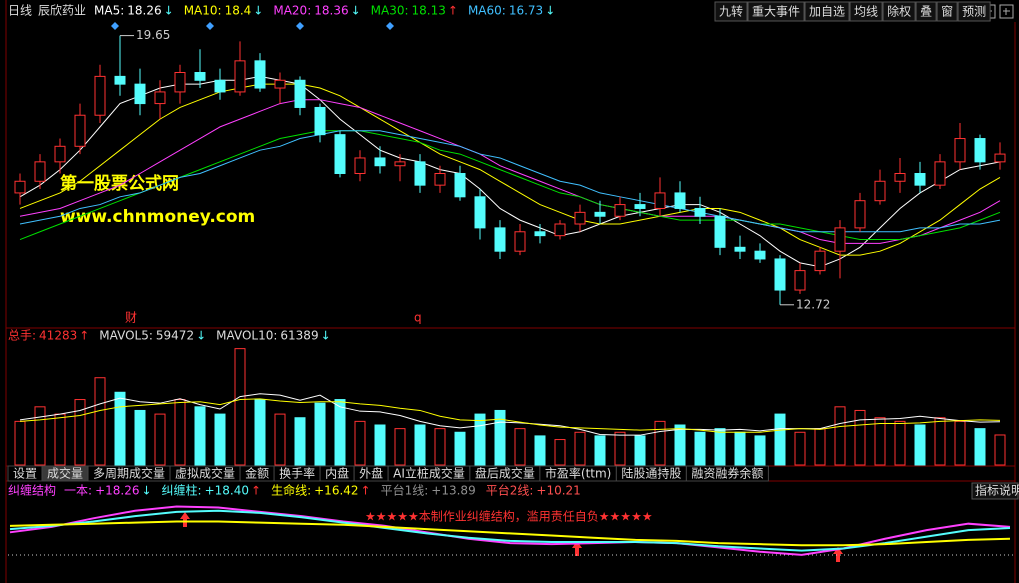 This screenshot has height=583, width=1019. What do you see at coordinates (252, 26) in the screenshot?
I see `signal-diamonds` at bounding box center [252, 26].